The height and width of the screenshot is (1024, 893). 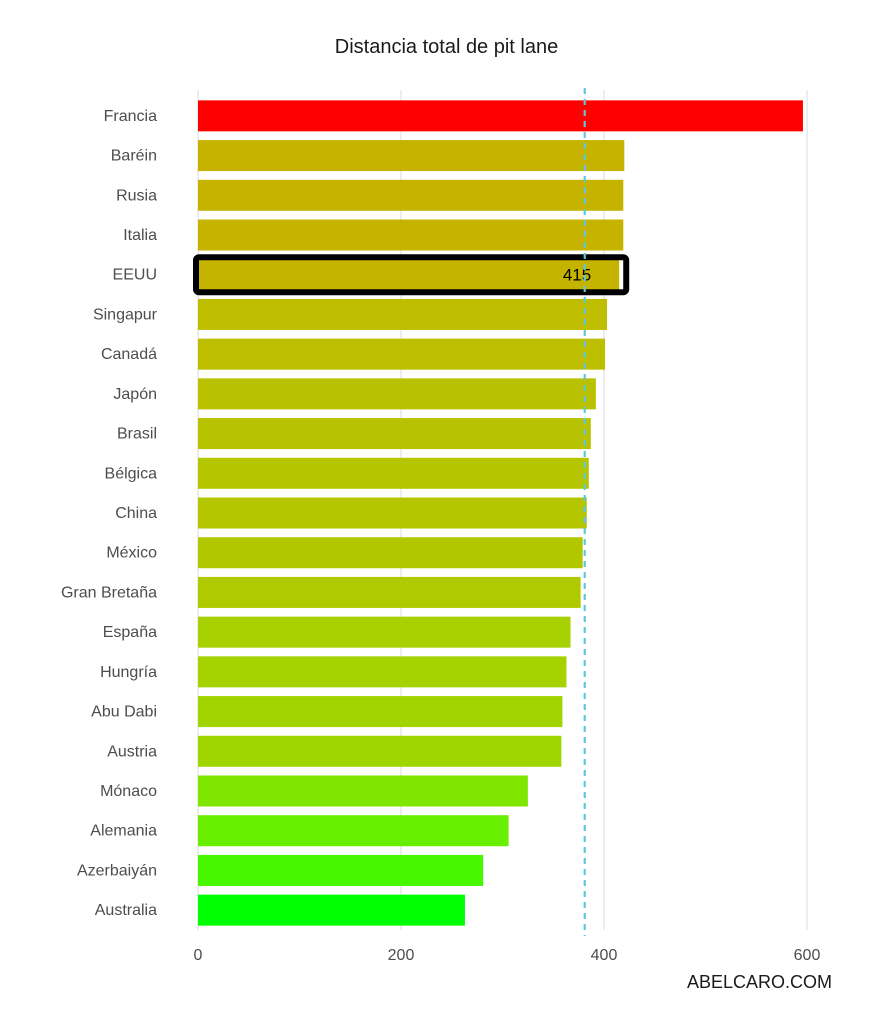 I want to click on bar-brasil, so click(x=394, y=434).